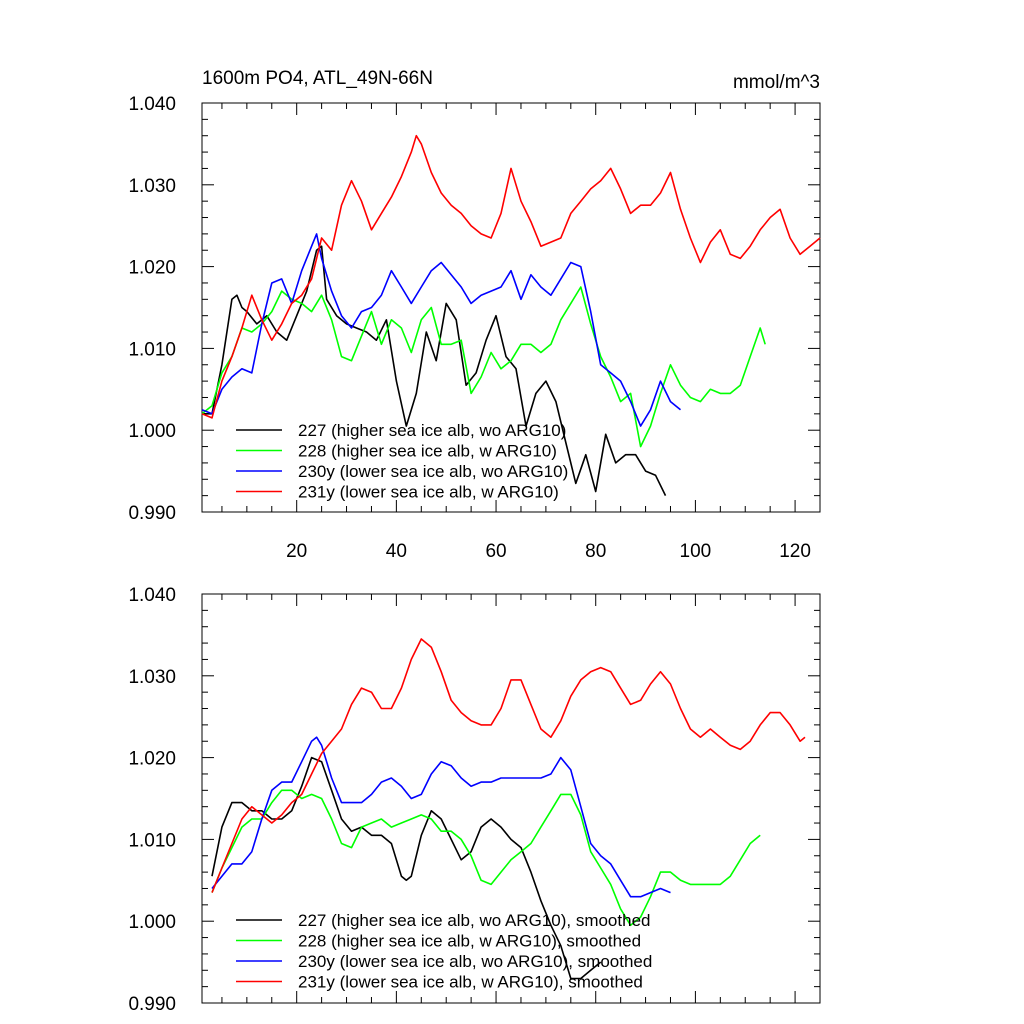  Describe the element at coordinates (152, 104) in the screenshot. I see `top-y-tick-label: 1.040` at that location.